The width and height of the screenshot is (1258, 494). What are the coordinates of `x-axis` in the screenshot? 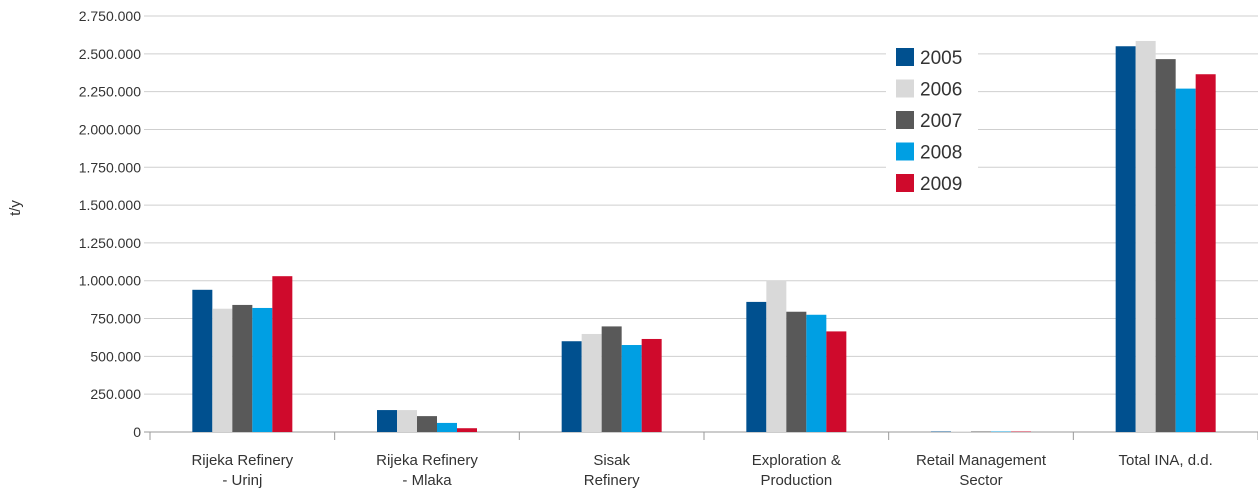 It's located at (704, 436).